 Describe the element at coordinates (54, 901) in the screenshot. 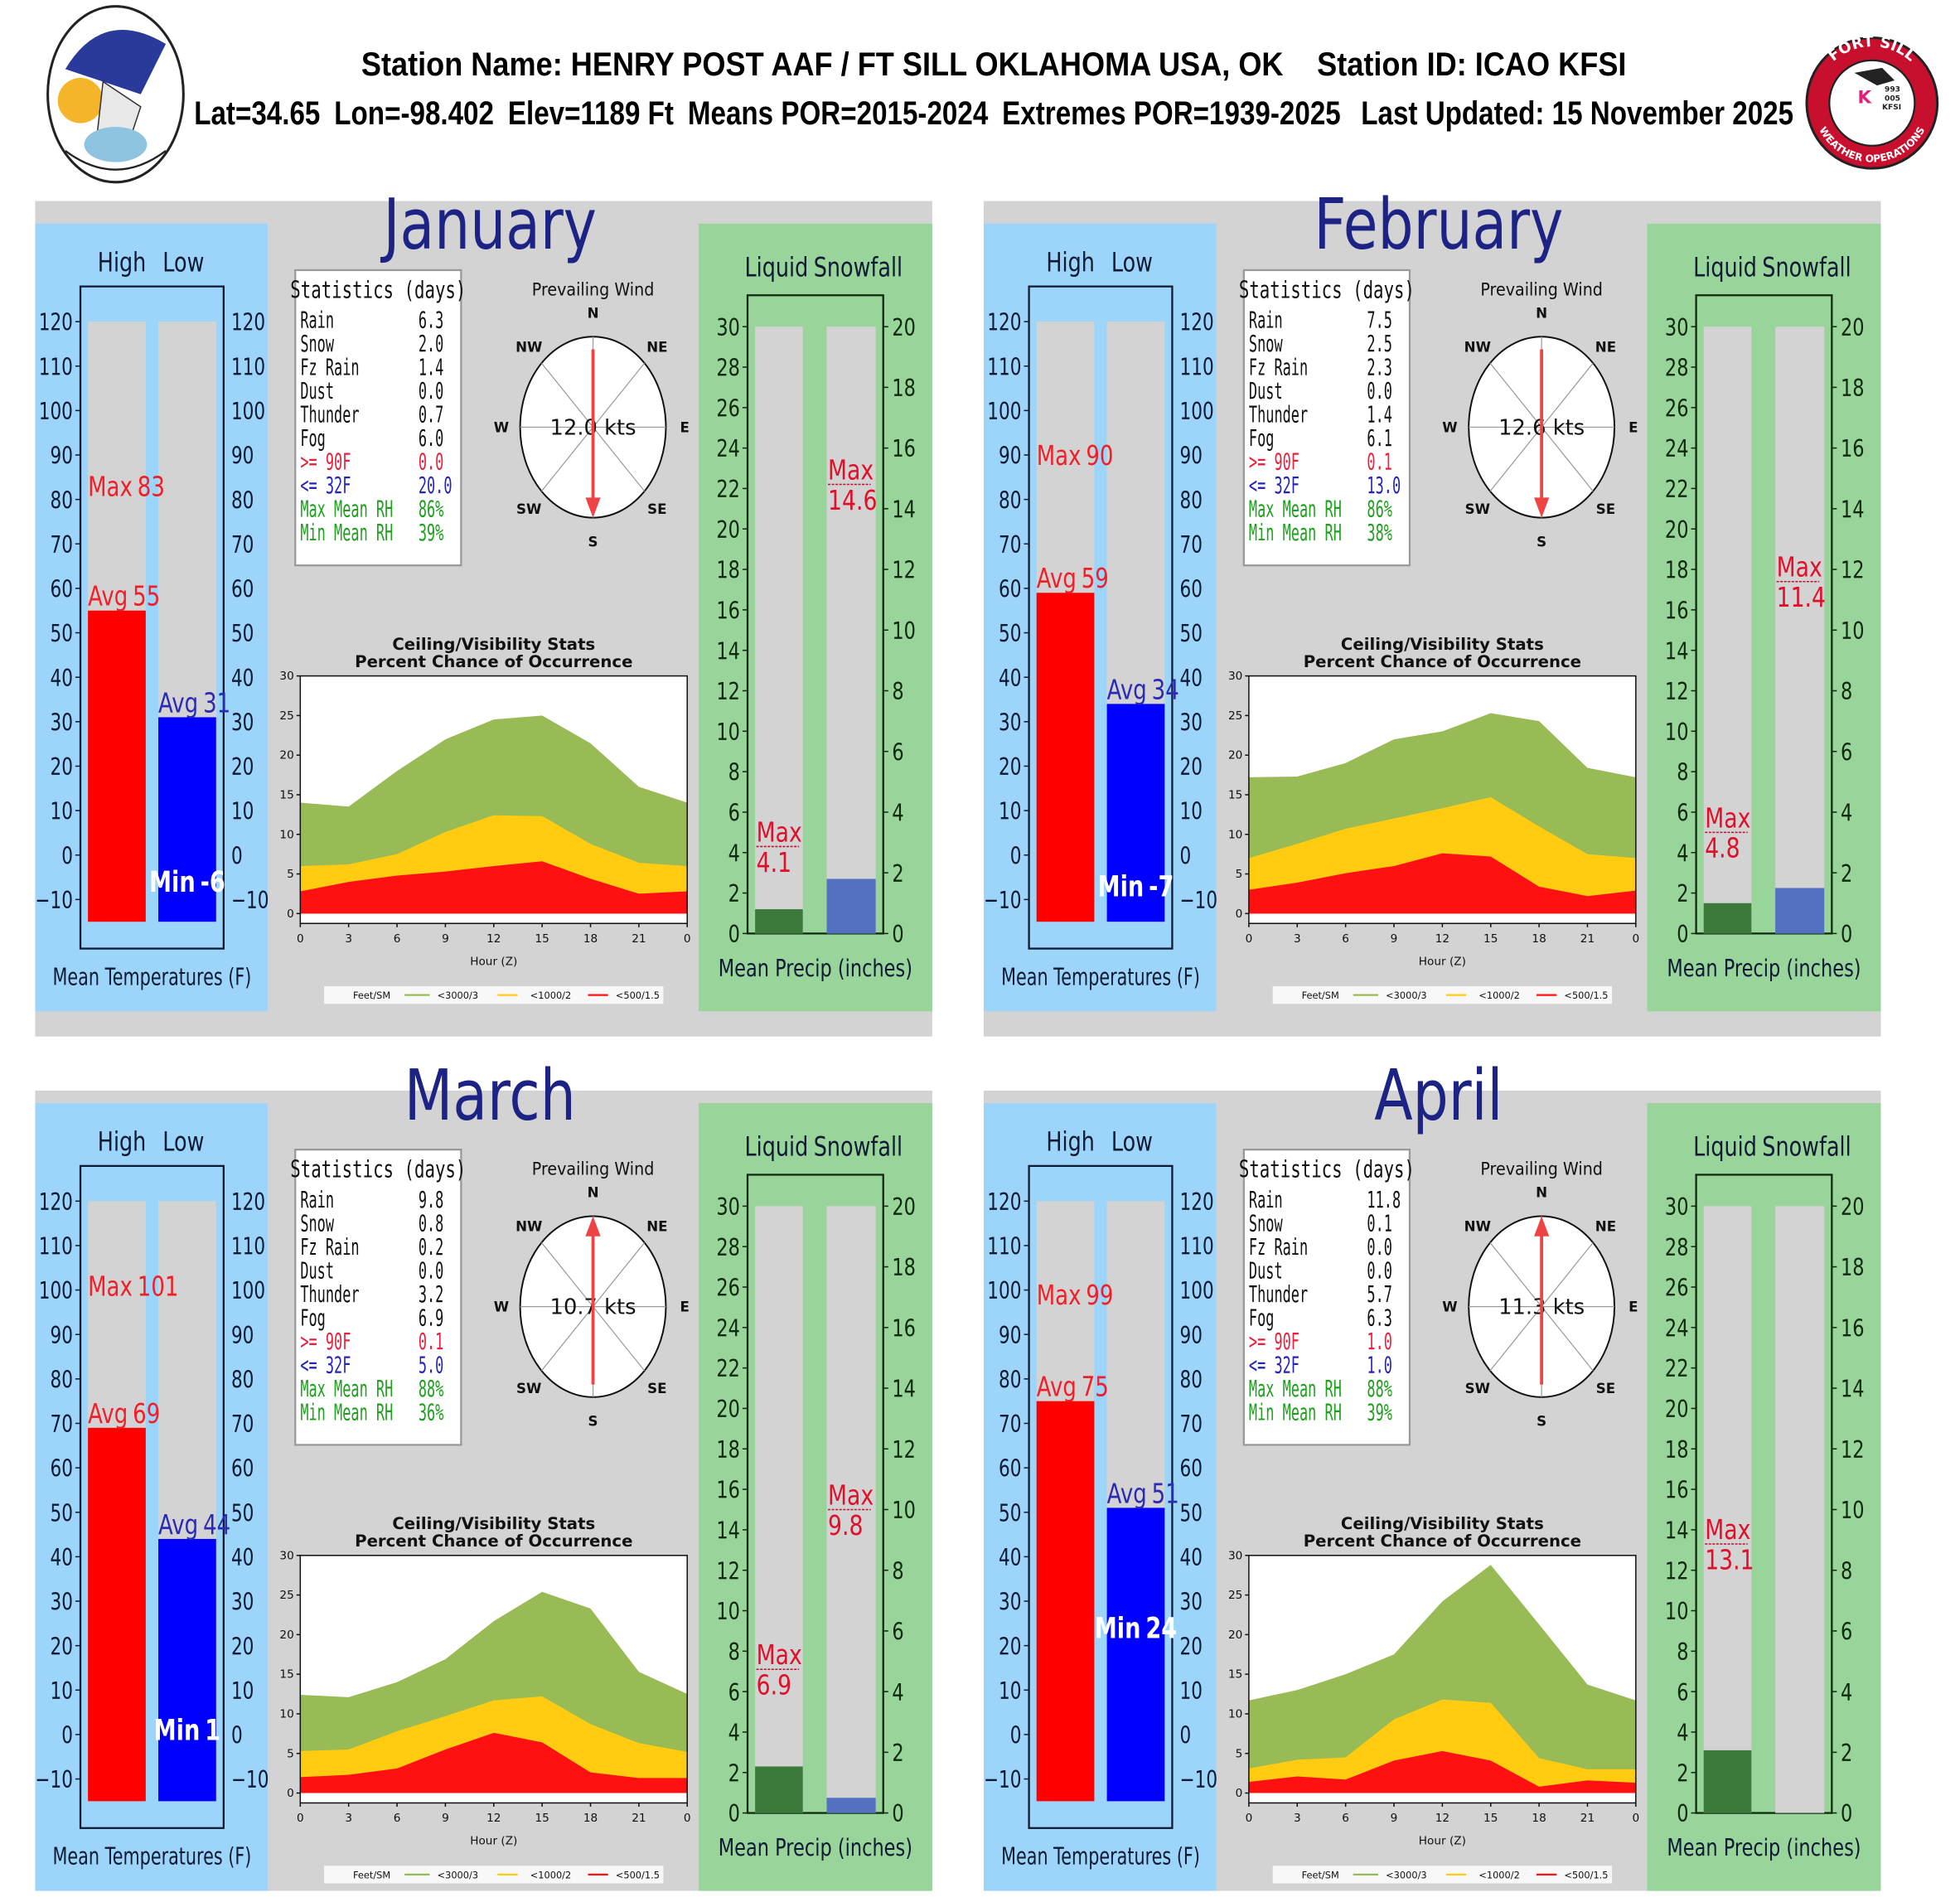

I see `temp-tick-label-left: −10` at that location.